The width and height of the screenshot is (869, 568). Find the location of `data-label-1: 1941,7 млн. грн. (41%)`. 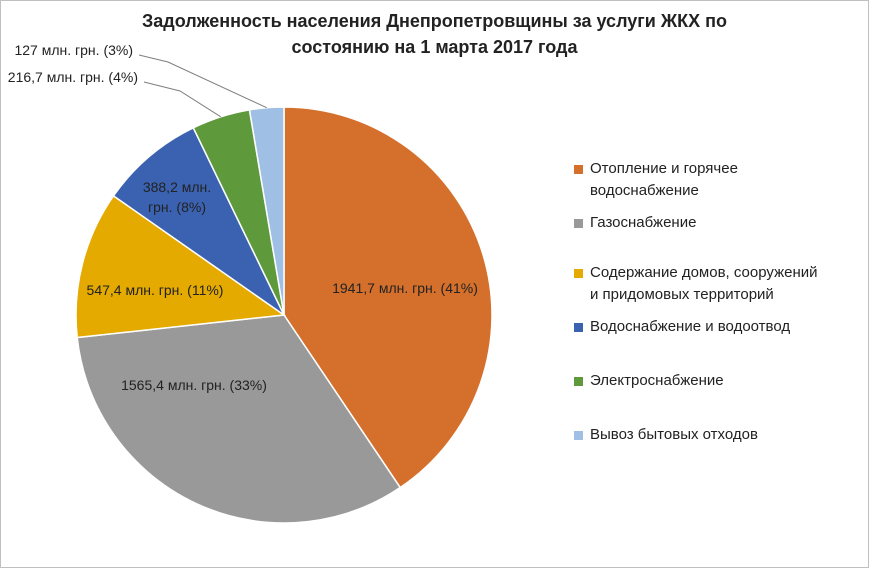

data-label-1: 1941,7 млн. грн. (41%) is located at coordinates (405, 288).